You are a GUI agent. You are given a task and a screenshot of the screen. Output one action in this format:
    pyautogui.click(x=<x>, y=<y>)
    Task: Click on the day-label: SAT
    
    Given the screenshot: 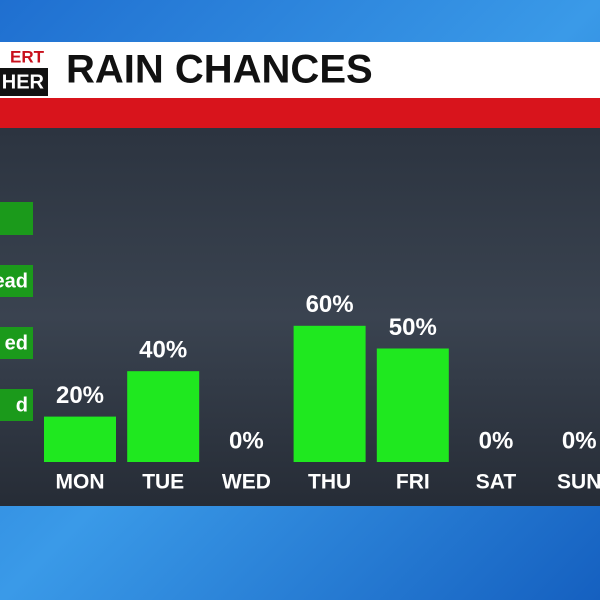 What is the action you would take?
    pyautogui.click(x=496, y=482)
    